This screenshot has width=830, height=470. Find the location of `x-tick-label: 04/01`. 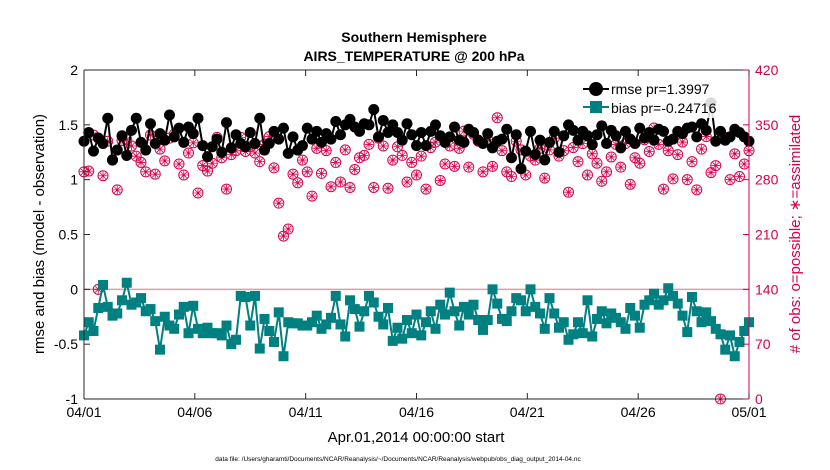

x-tick-label: 04/01 is located at coordinates (83, 412).